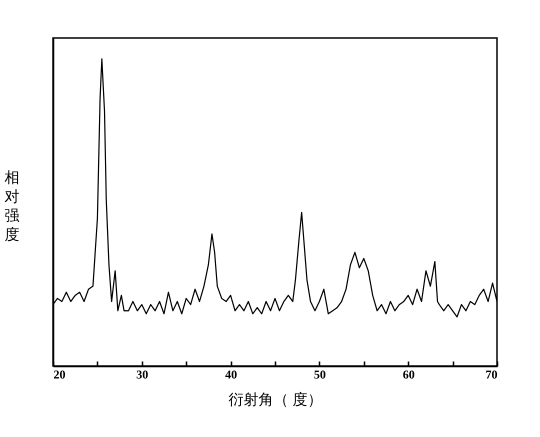 The width and height of the screenshot is (540, 437). I want to click on x-tick-label: 20, so click(60, 375).